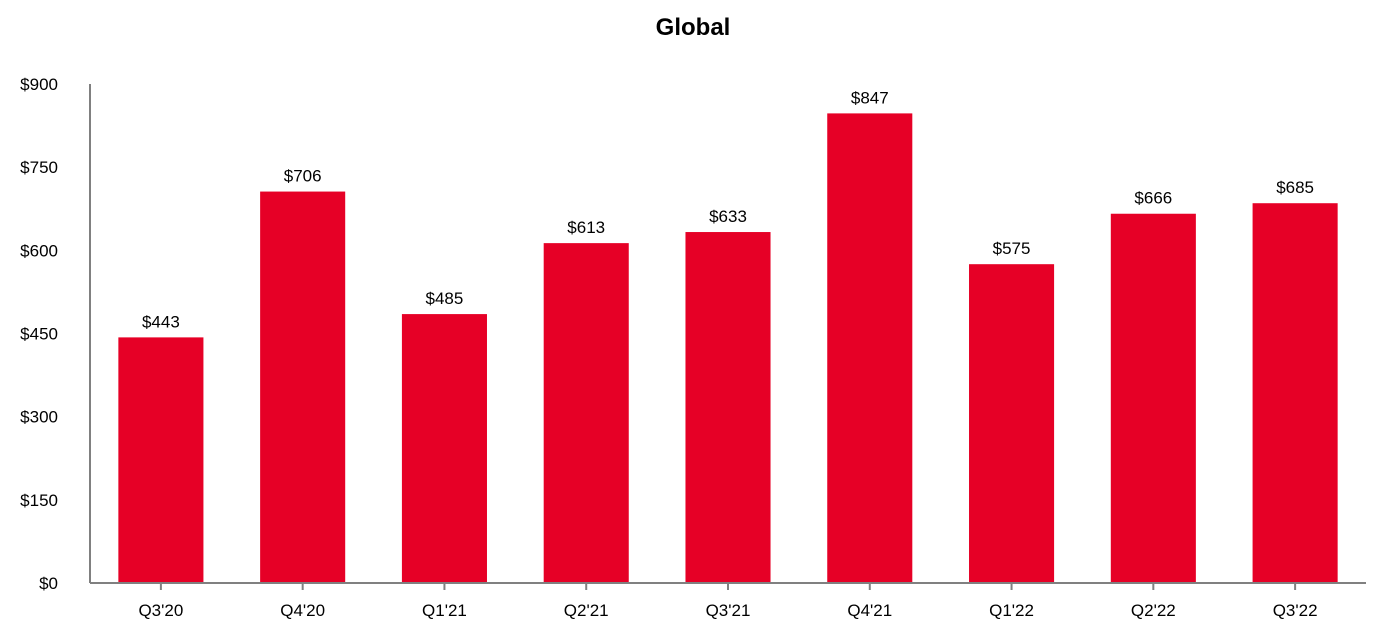 The height and width of the screenshot is (640, 1386). Describe the element at coordinates (1295, 393) in the screenshot. I see `bar-Q3'22` at that location.